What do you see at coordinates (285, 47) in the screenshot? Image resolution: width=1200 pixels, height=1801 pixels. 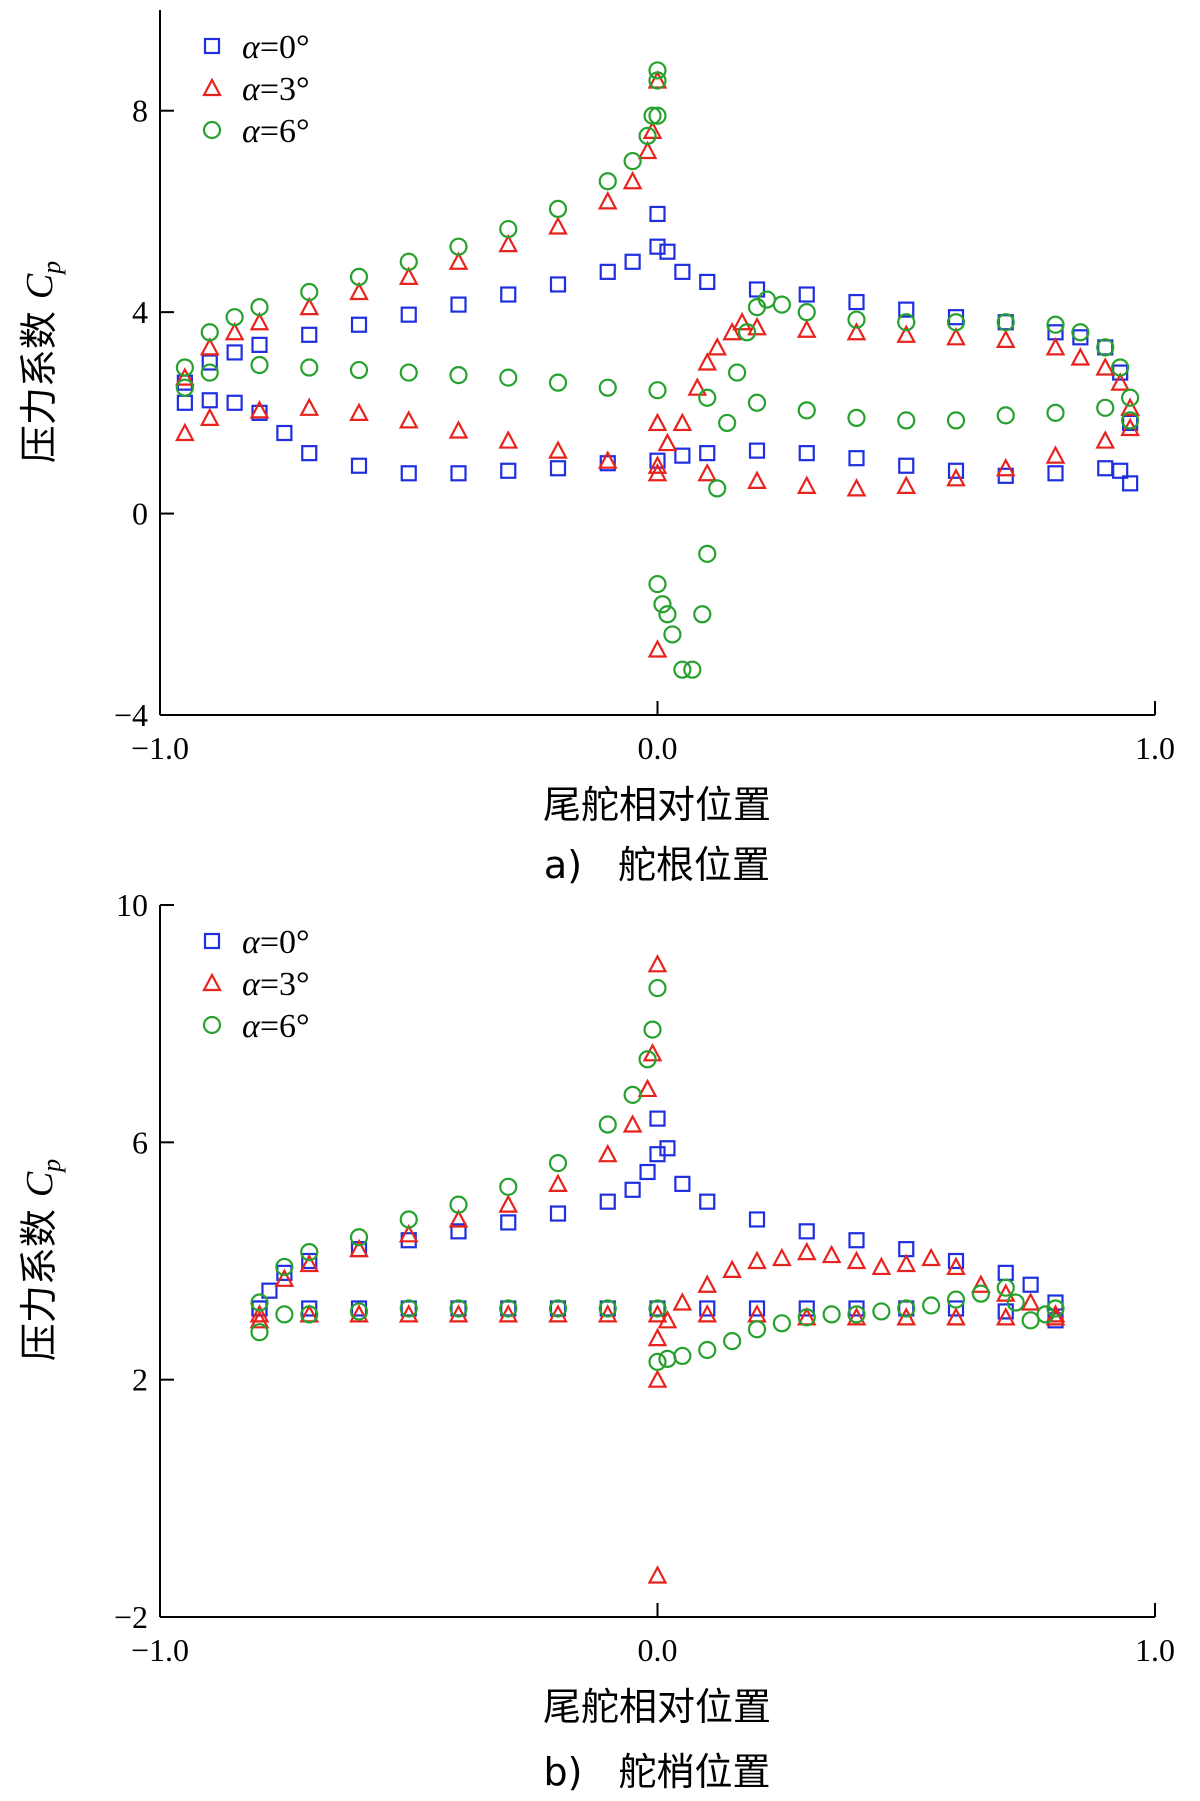 I see `legend-value: =0°` at bounding box center [285, 47].